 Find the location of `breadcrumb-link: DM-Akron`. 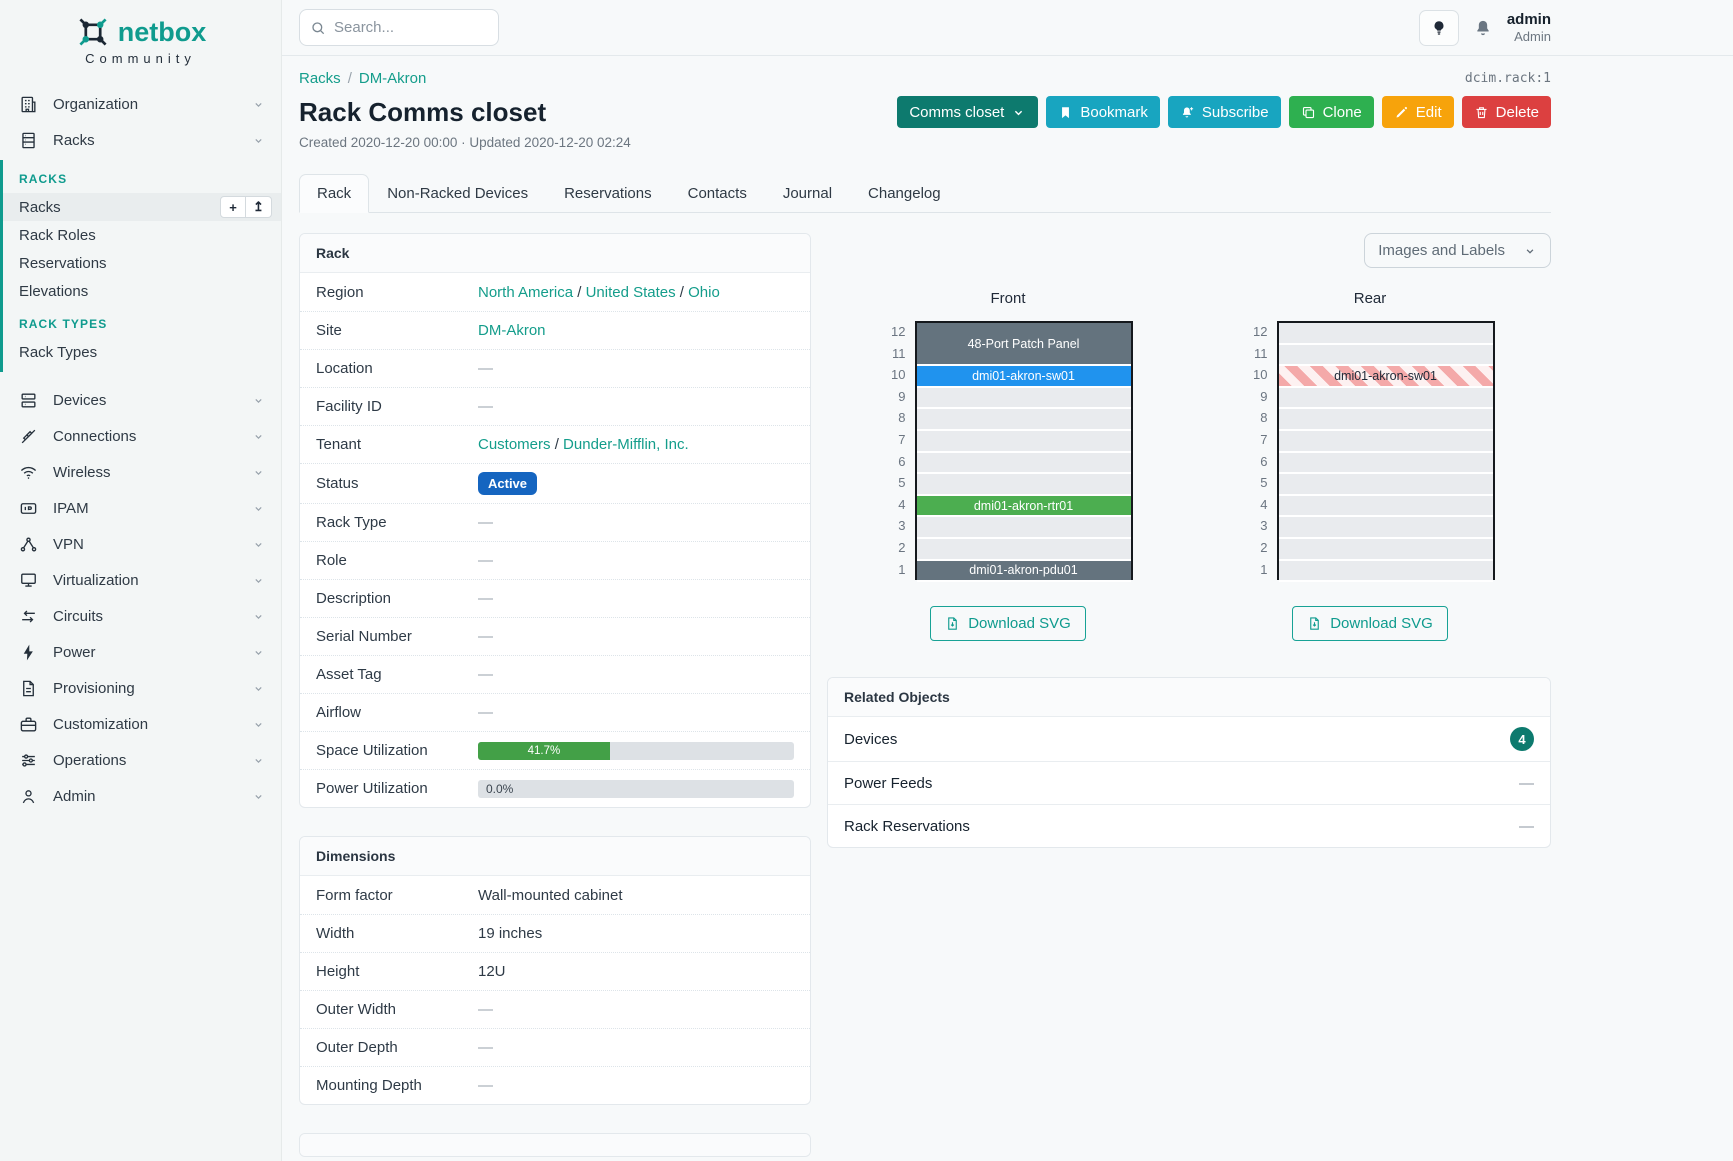

breadcrumb-link: DM-Akron is located at coordinates (392, 78).